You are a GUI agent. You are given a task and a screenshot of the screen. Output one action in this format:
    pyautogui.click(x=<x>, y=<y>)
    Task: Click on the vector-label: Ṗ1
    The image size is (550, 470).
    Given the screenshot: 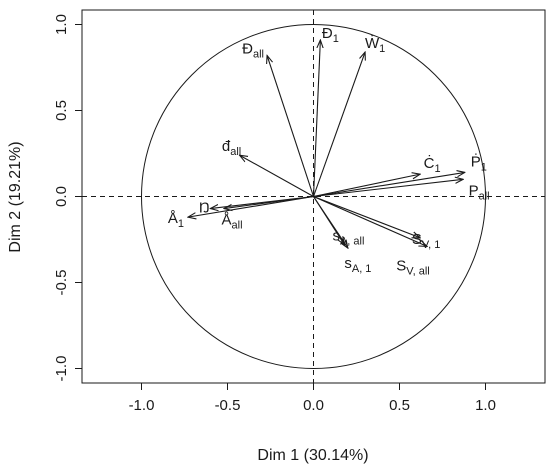 What is the action you would take?
    pyautogui.click(x=479, y=162)
    